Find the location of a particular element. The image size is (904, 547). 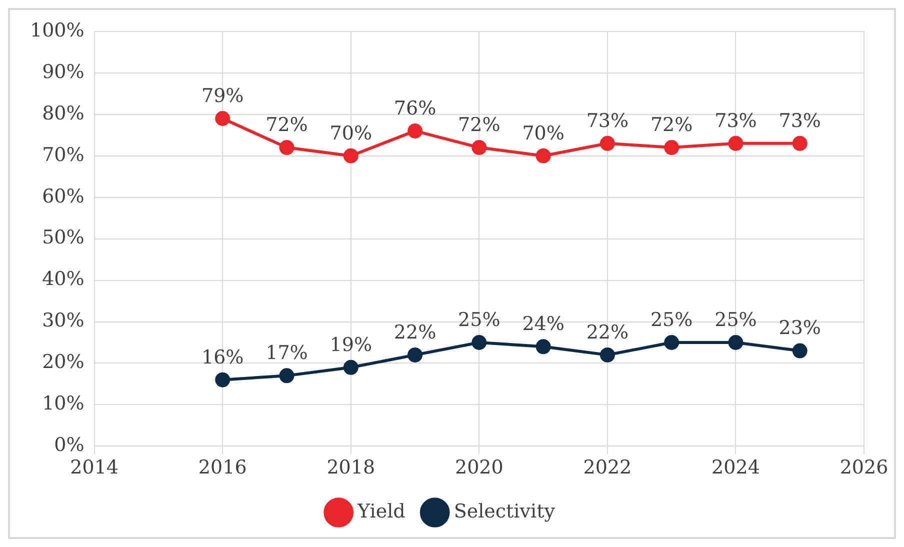

x-tick-label: 2022 is located at coordinates (607, 467).